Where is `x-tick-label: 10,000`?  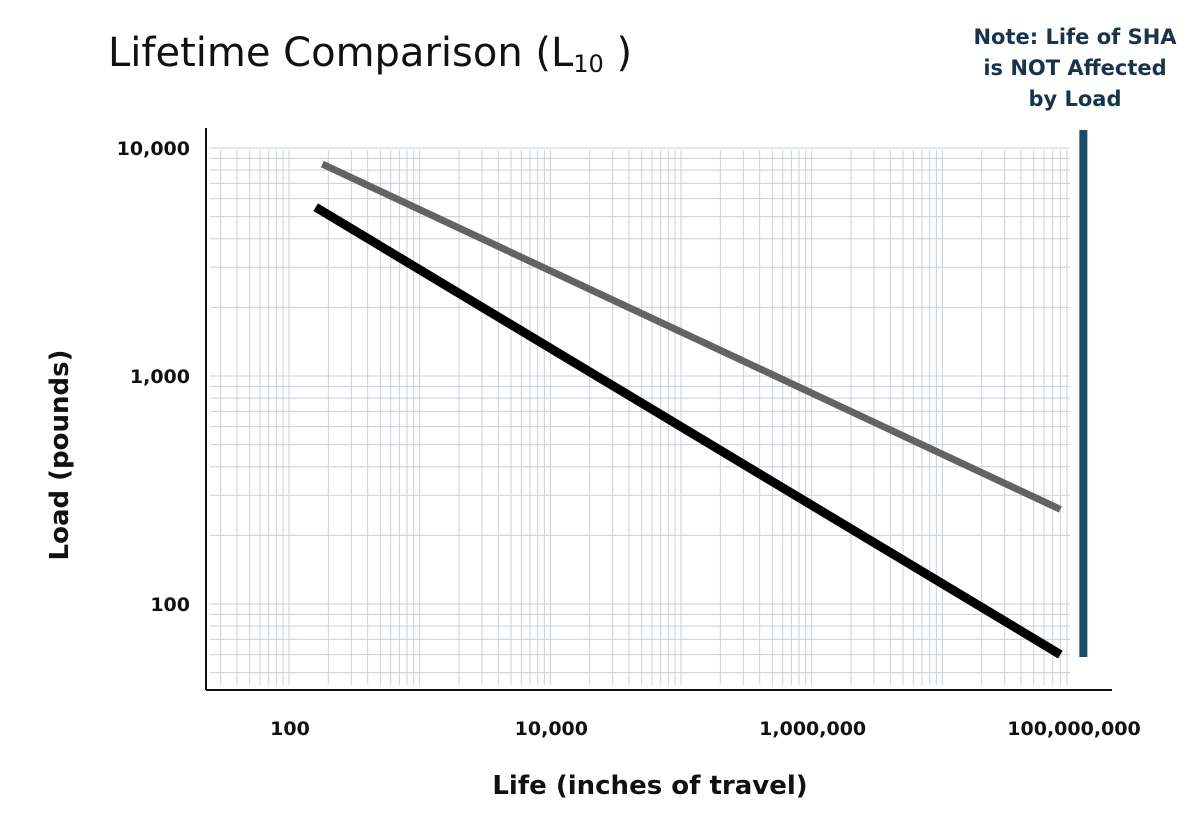 x-tick-label: 10,000 is located at coordinates (551, 729).